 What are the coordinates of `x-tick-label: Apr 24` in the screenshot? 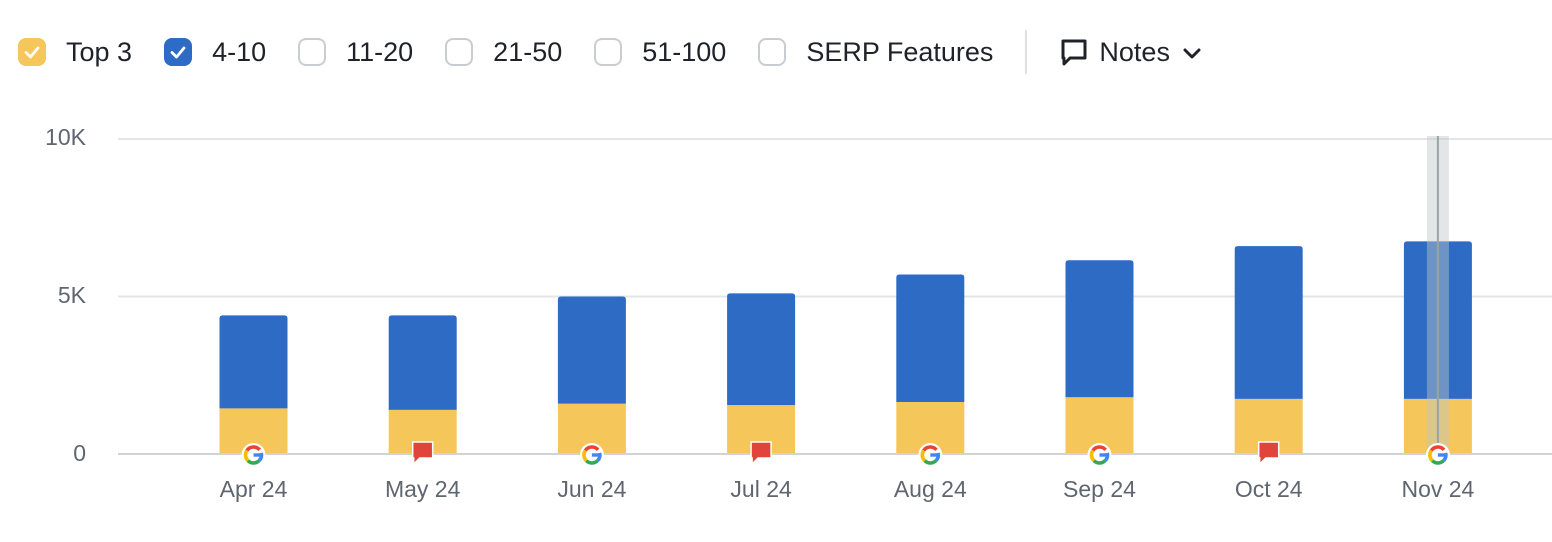 It's located at (254, 489).